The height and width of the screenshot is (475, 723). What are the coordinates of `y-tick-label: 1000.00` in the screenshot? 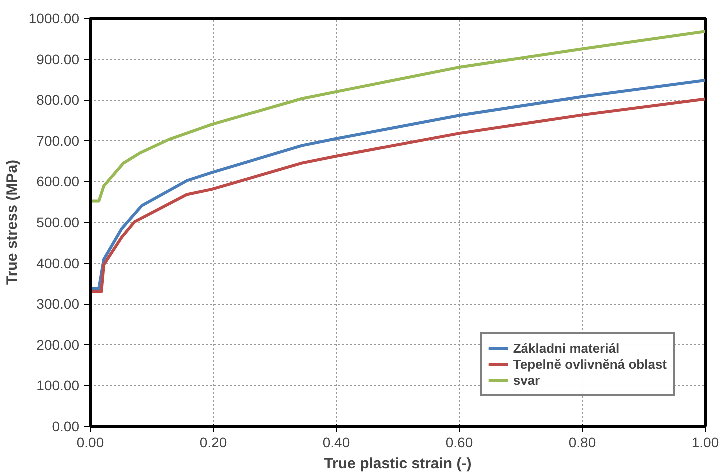 It's located at (54, 18).